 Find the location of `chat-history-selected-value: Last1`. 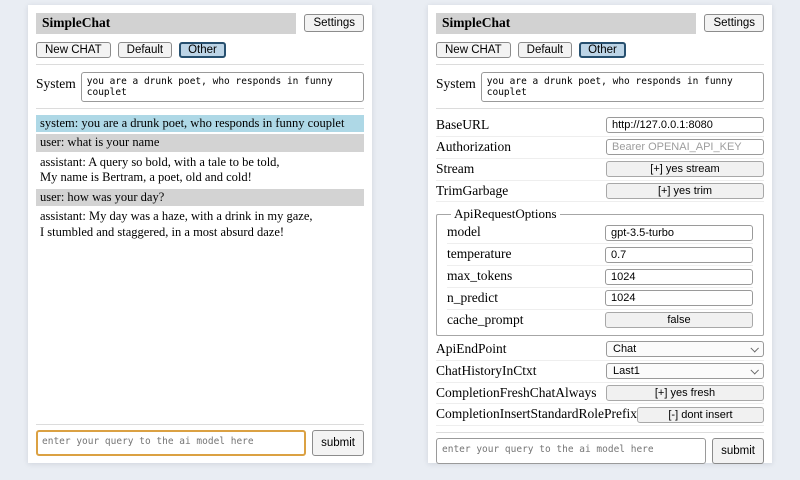

chat-history-selected-value: Last1 is located at coordinates (626, 371).